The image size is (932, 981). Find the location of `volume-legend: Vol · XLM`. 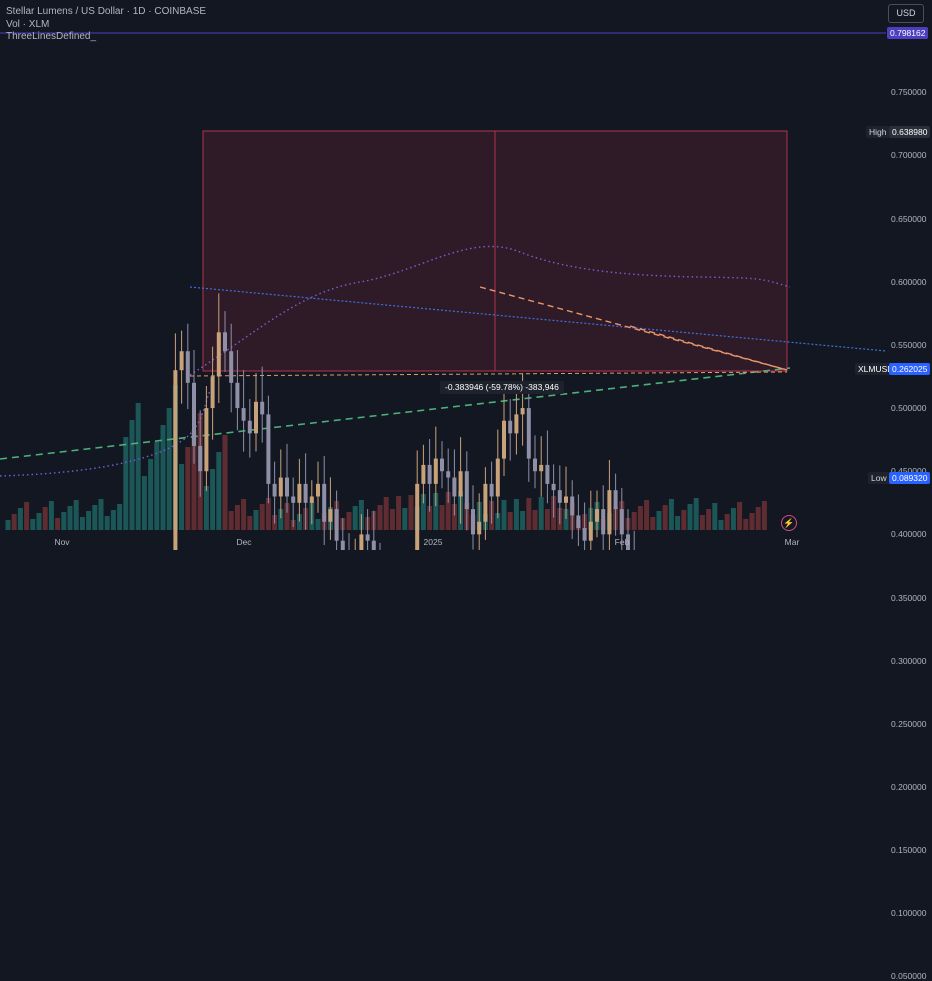

volume-legend: Vol · XLM is located at coordinates (28, 24).